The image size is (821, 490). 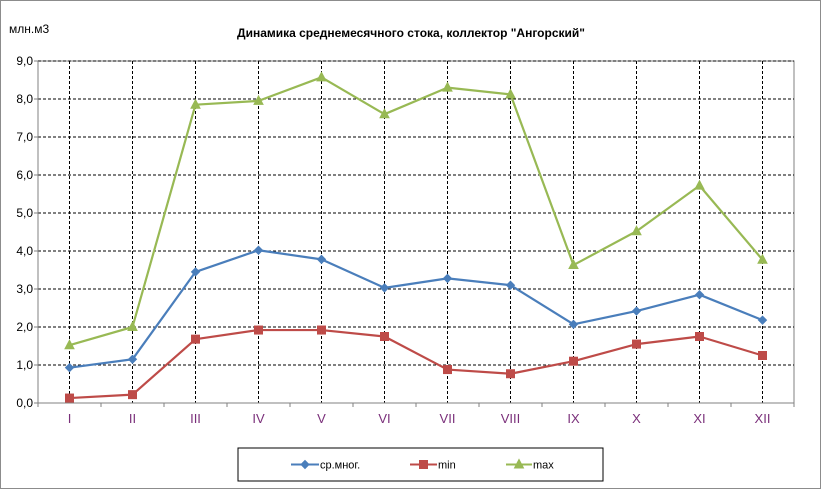 What do you see at coordinates (24, 61) in the screenshot?
I see `y-tick-label: 9,0` at bounding box center [24, 61].